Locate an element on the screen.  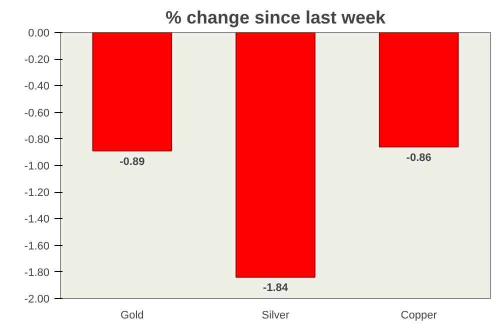
y-tick-label: -0.20 is located at coordinates (37, 60).